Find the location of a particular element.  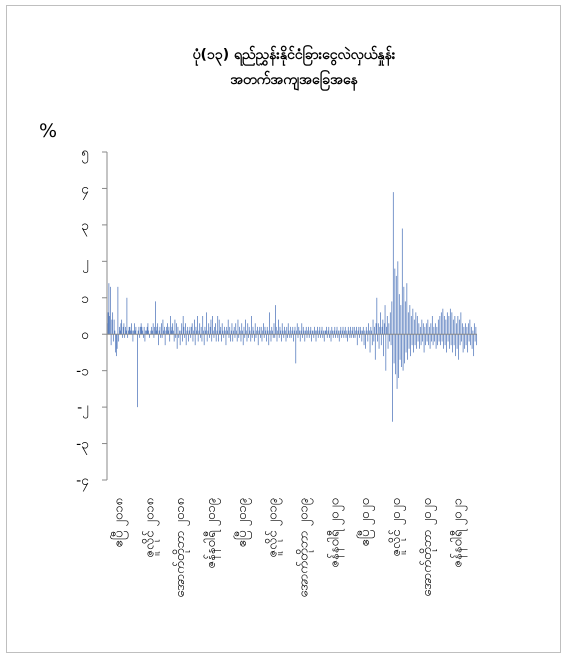

y-tick-label: -၂ is located at coordinates (83, 409).